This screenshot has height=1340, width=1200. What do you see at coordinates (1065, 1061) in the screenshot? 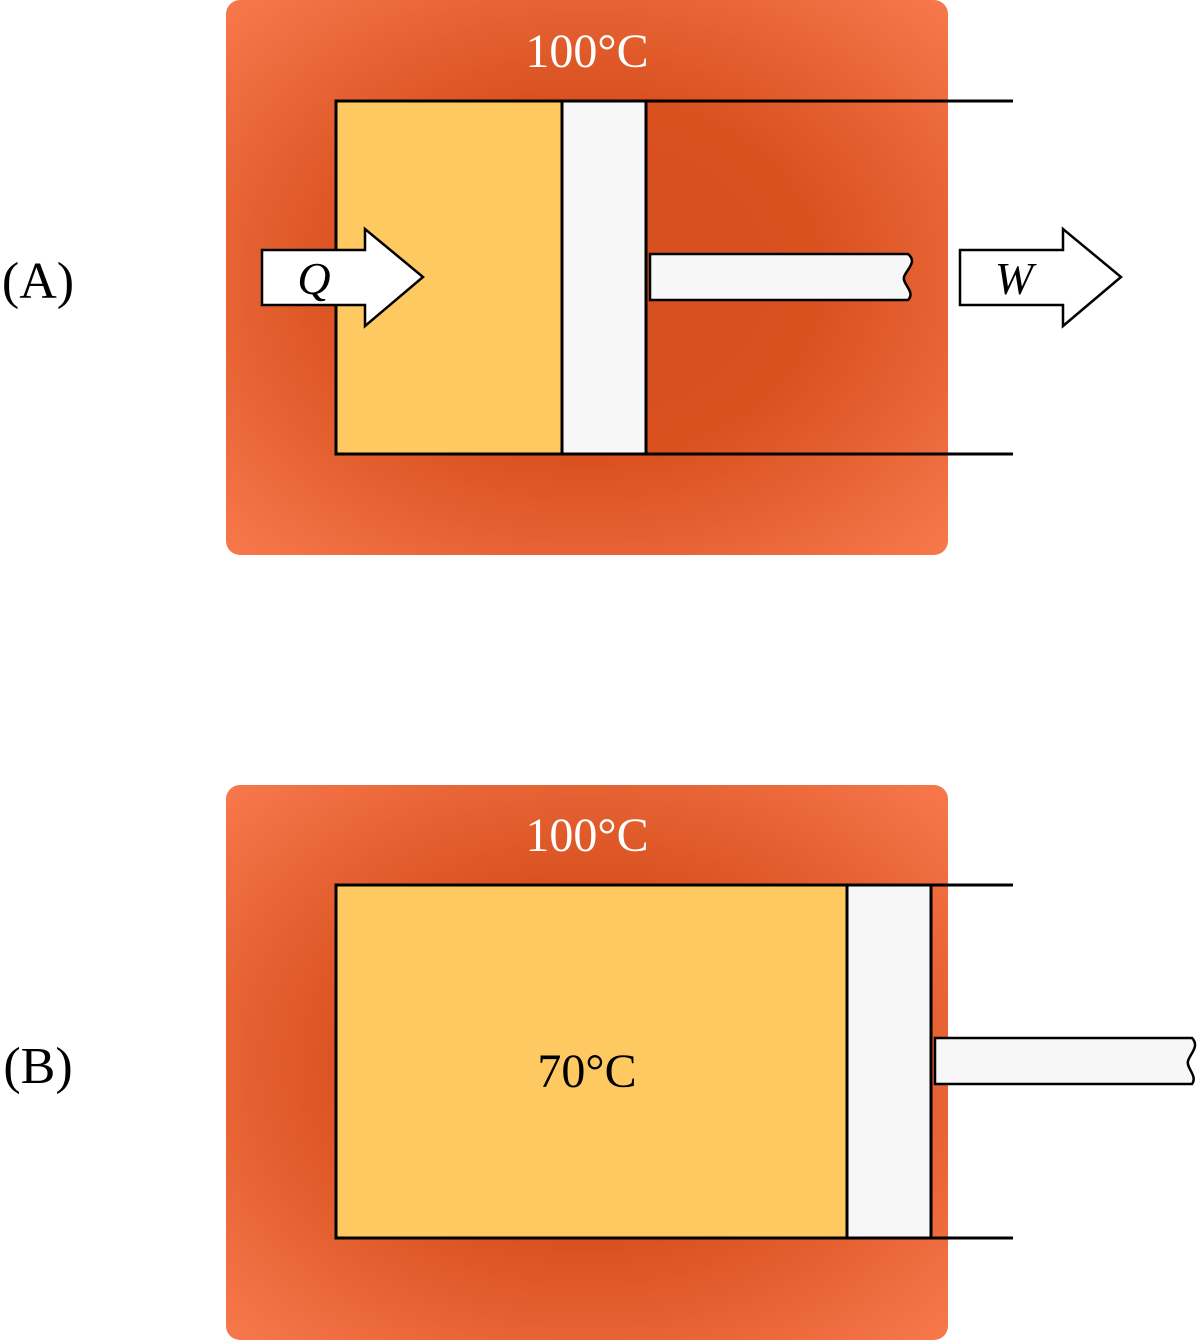
I see `piston-rod-b` at bounding box center [1065, 1061].